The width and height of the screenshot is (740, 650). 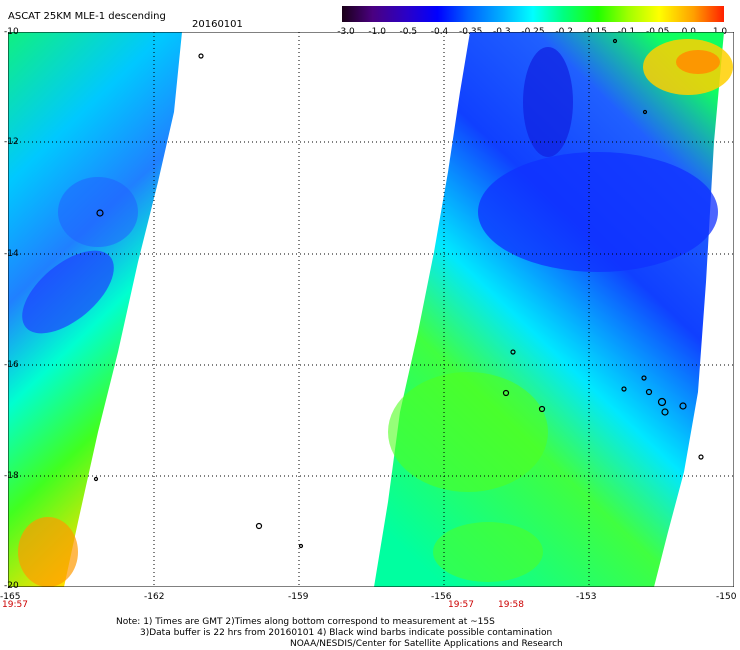 I want to click on lat-label: -16, so click(x=11, y=365).